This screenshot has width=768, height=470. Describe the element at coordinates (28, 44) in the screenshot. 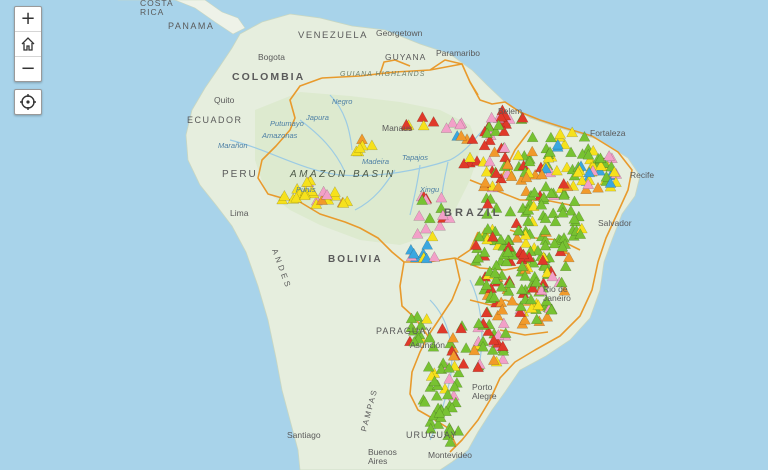

I see `home-button` at that location.